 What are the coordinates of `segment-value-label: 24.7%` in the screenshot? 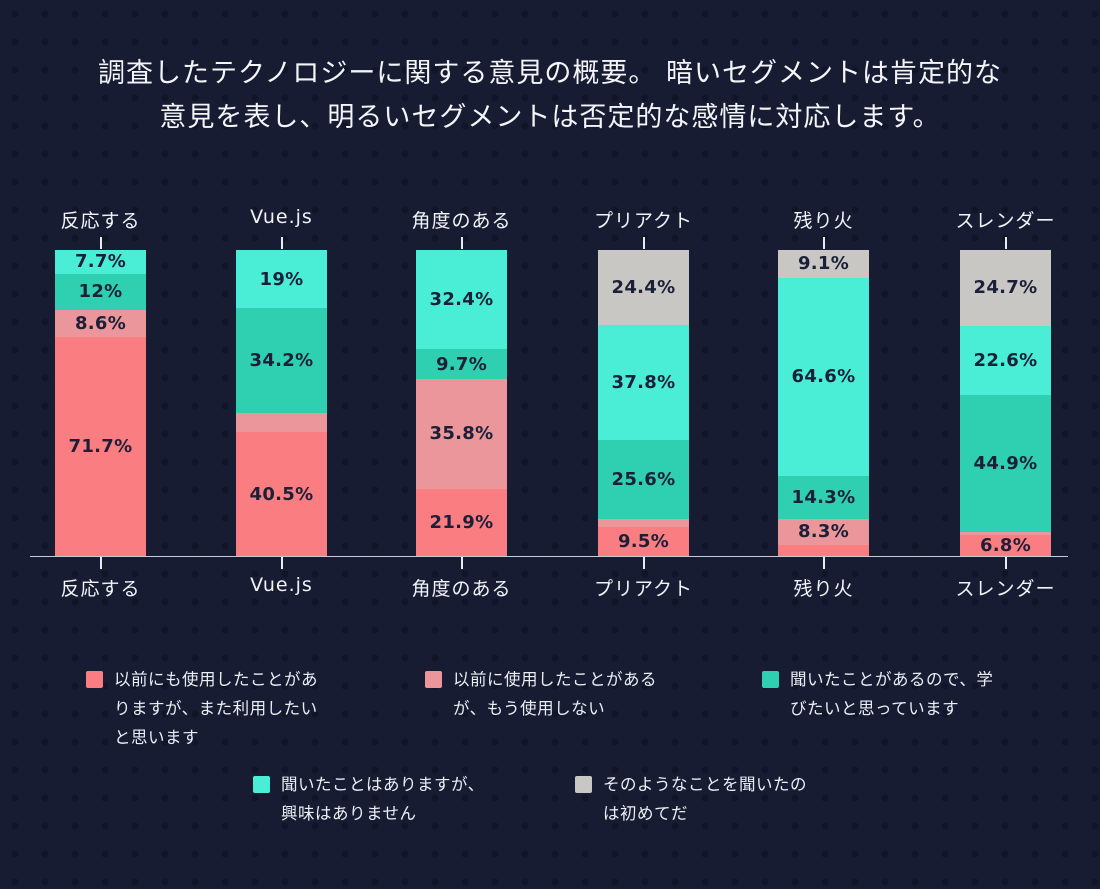 It's located at (1005, 288).